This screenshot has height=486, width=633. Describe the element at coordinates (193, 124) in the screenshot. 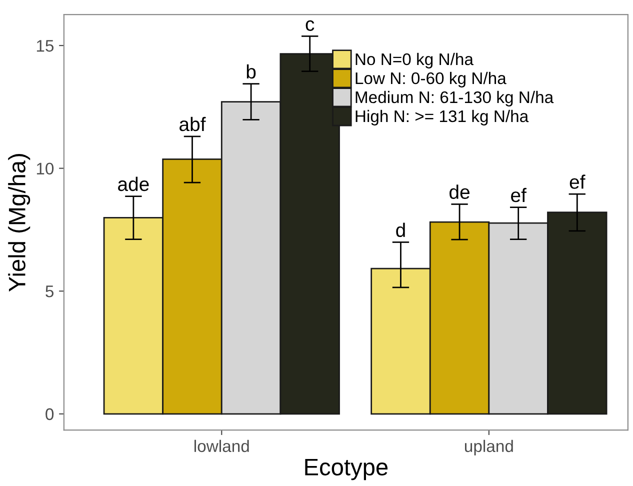

I see `data-label: abf` at that location.